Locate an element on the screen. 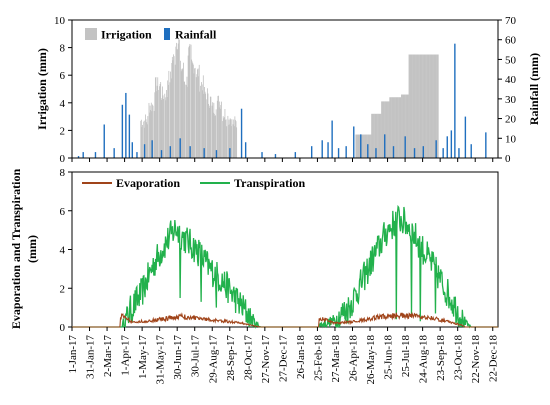 The height and width of the screenshot is (405, 550). date-tick-label: 25-Jul-18 is located at coordinates (406, 356).